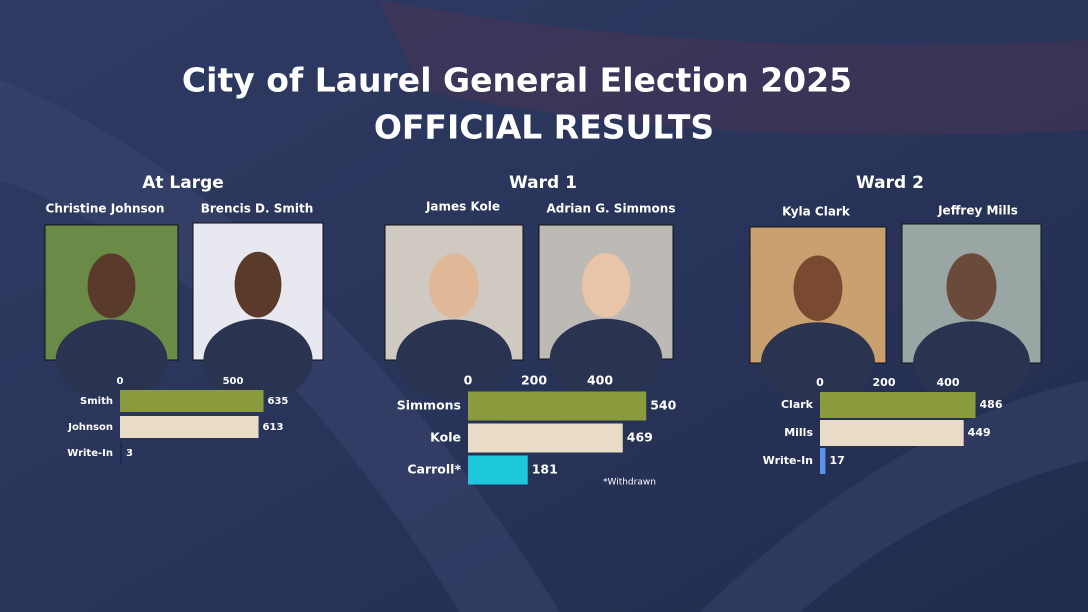  What do you see at coordinates (517, 80) in the screenshot?
I see `main-title: City of Laurel General Election 2025` at bounding box center [517, 80].